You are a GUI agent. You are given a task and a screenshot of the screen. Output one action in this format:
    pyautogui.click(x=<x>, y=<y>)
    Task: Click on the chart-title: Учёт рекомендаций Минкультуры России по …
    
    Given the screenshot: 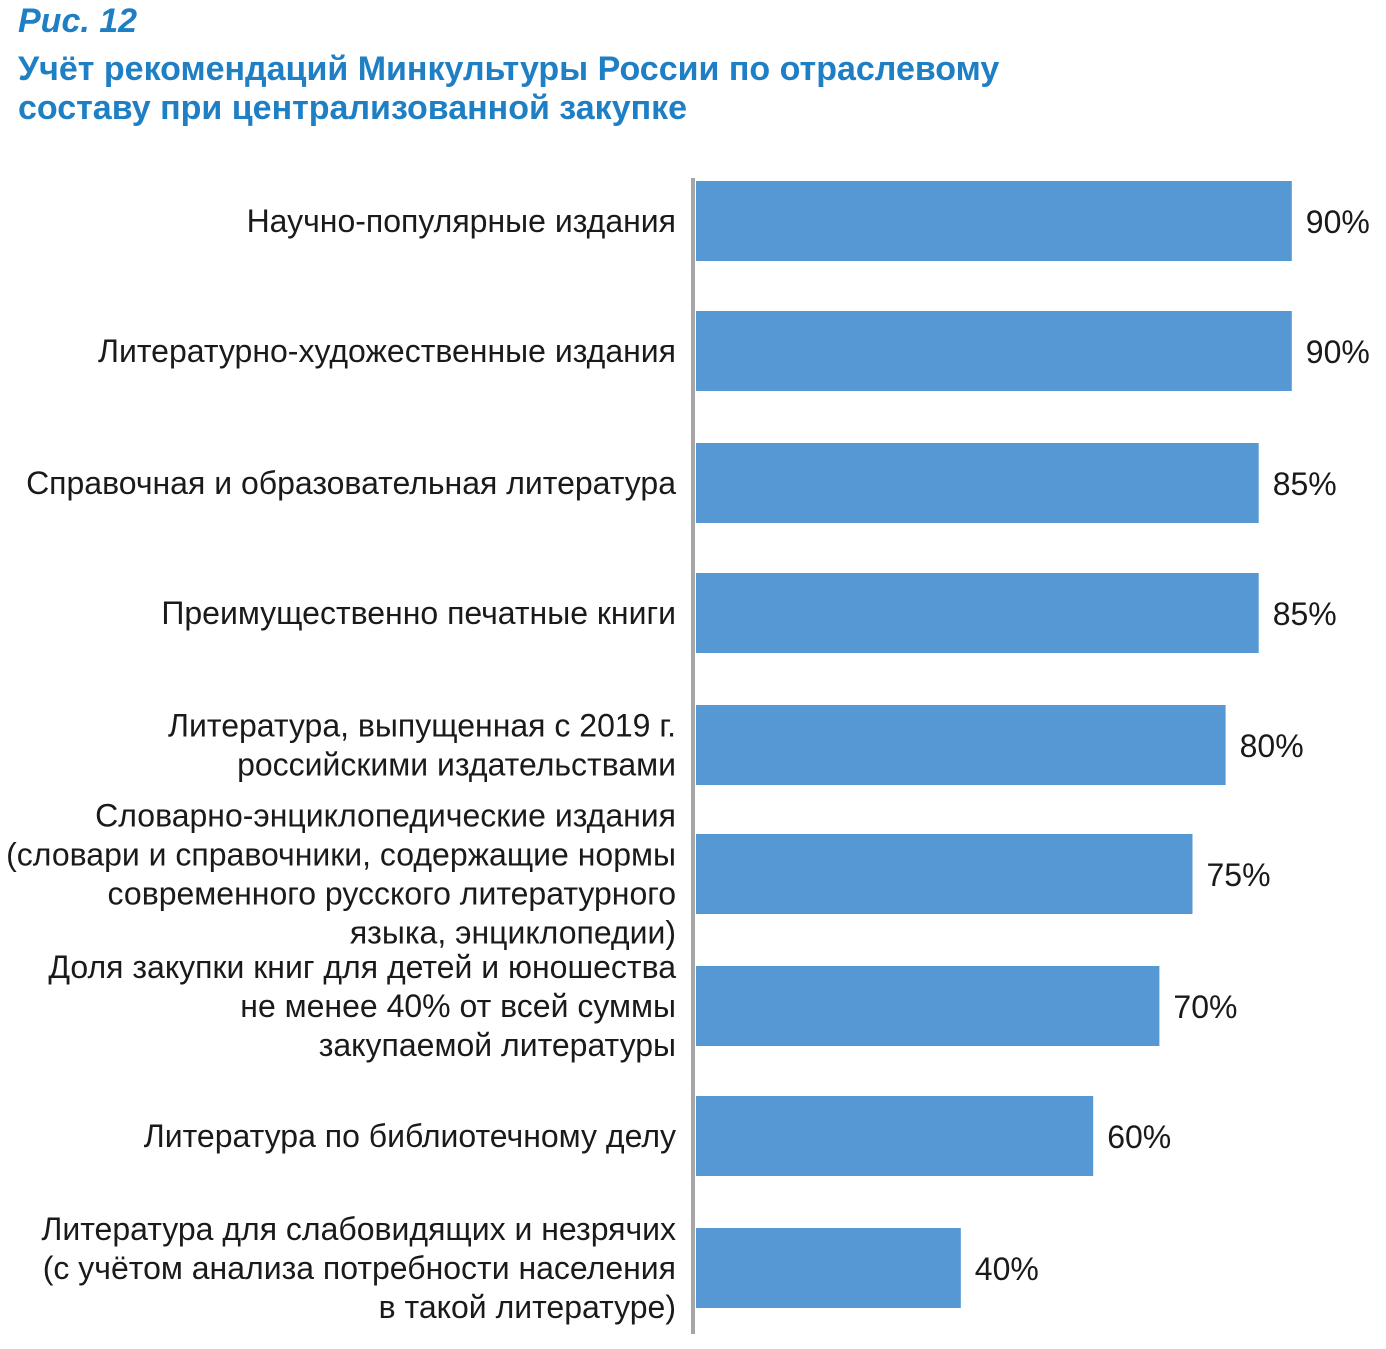 What is the action you would take?
    pyautogui.click(x=618, y=89)
    